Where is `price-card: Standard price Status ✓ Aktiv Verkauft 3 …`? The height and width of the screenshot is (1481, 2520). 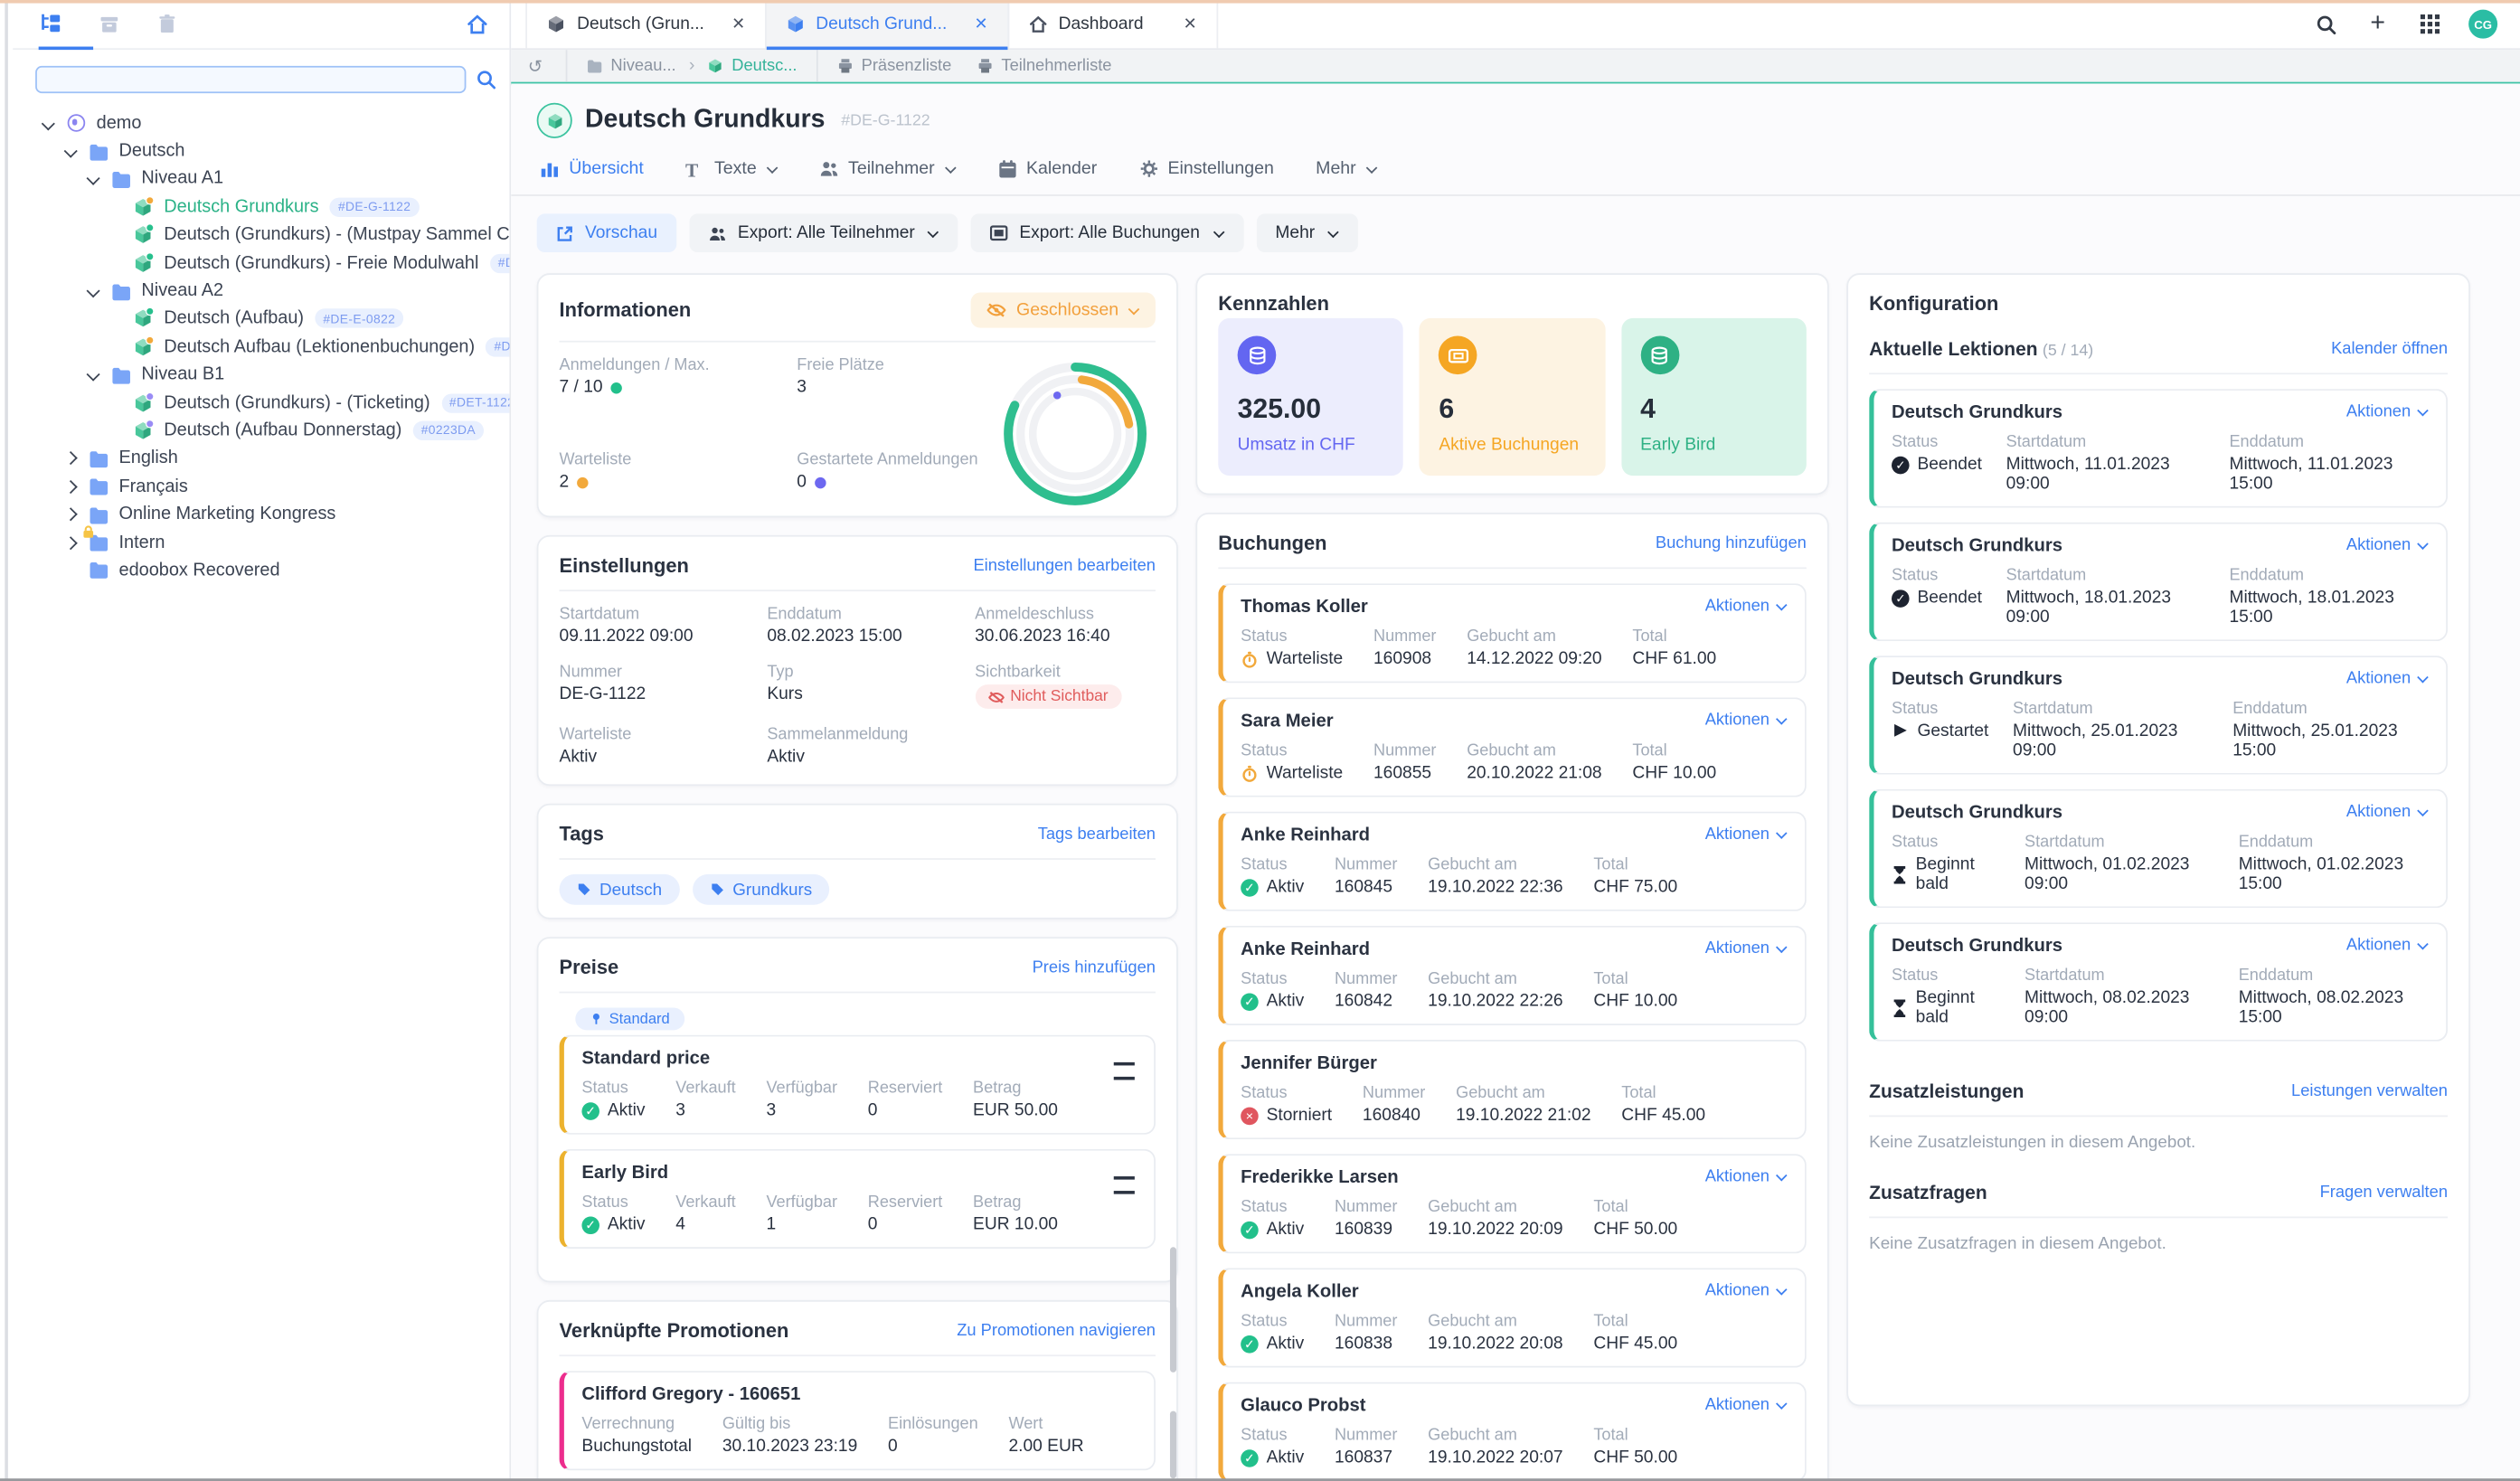
price-card: Standard price Status ✓ Aktiv Verkauft 3 … is located at coordinates (858, 1084).